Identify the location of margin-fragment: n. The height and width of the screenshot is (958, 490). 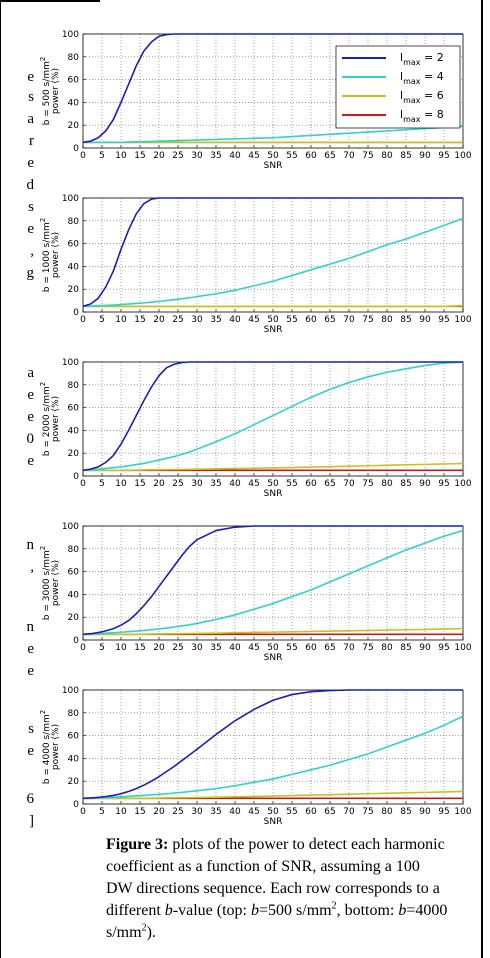
(30, 545).